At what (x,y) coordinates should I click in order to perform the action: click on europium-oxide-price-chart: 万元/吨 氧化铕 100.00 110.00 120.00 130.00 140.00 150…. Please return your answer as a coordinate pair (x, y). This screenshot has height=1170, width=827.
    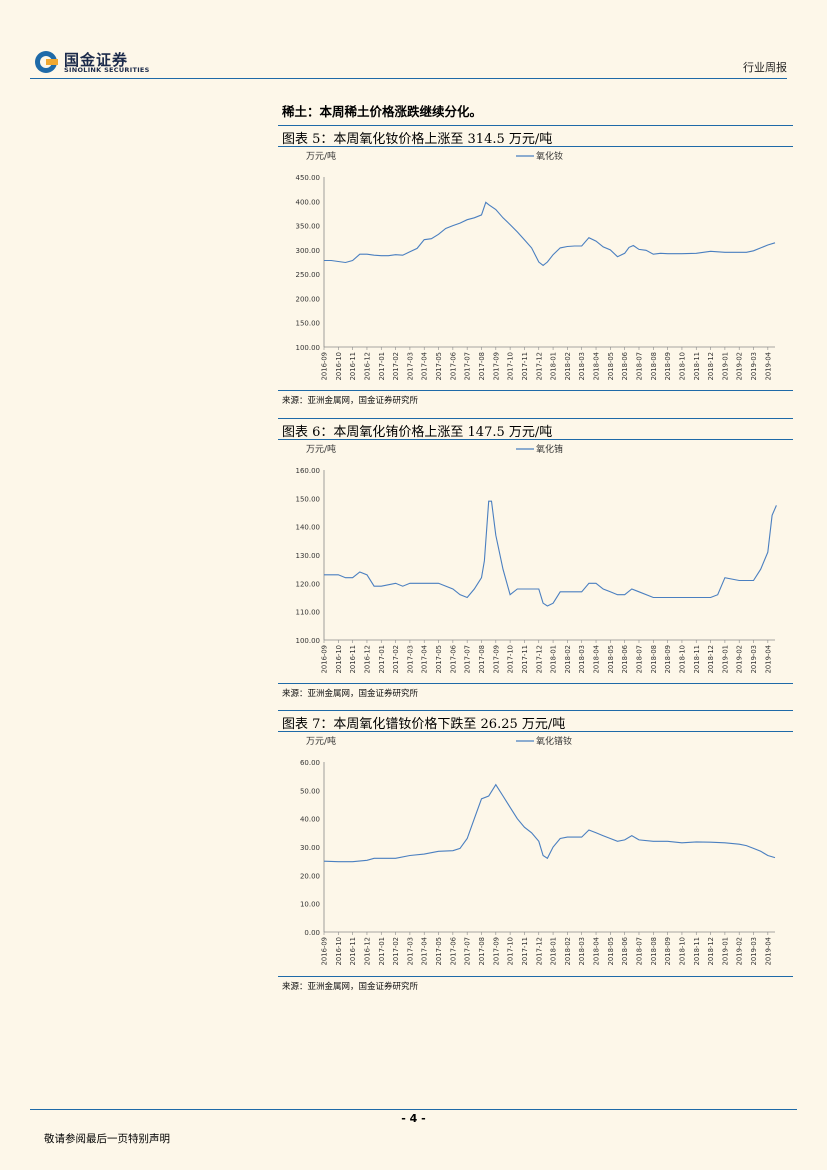
    Looking at the image, I should click on (536, 558).